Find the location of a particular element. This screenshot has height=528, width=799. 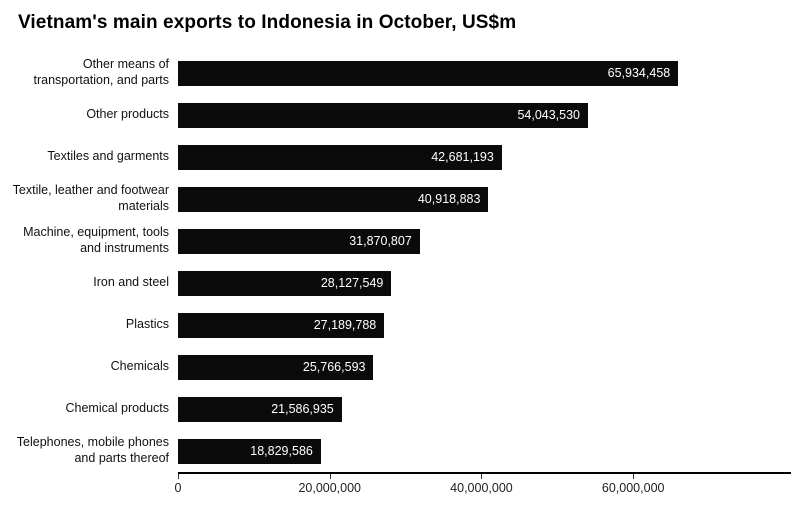

x-axis-tick-label: 20,000,000 is located at coordinates (329, 488).